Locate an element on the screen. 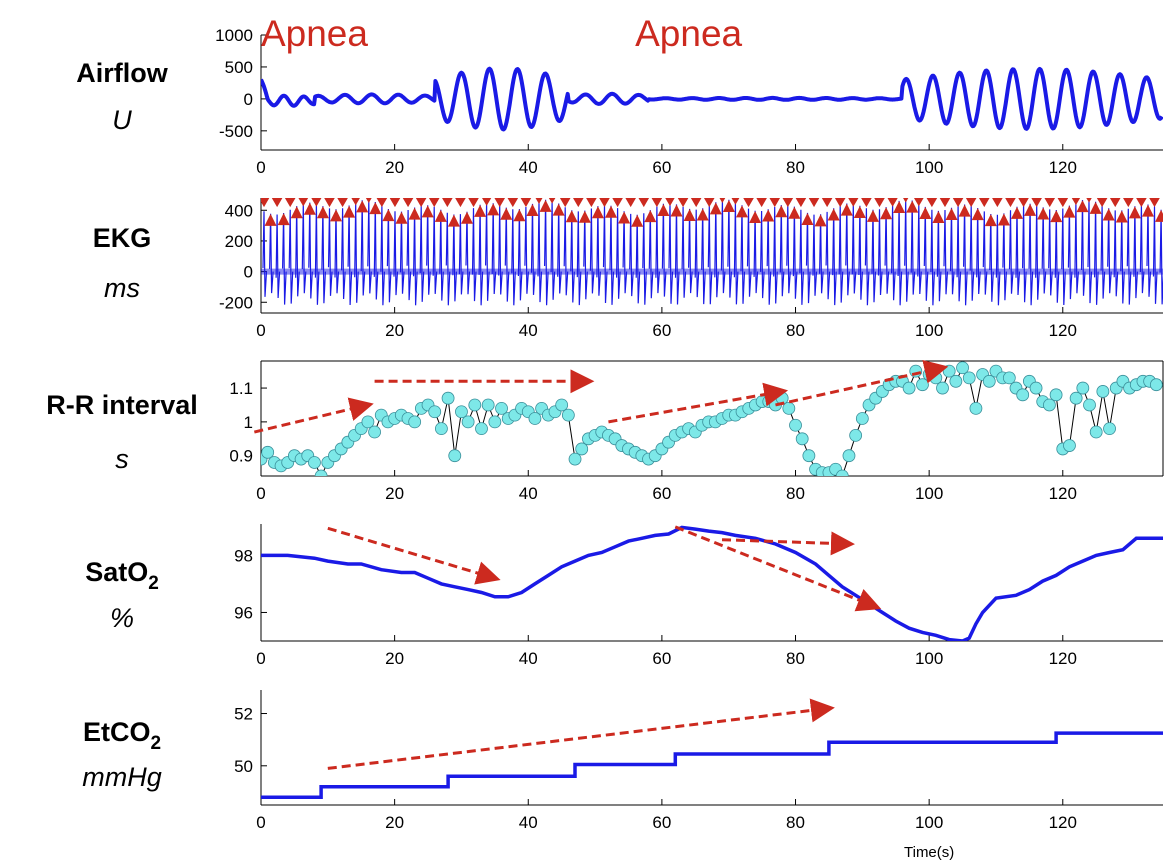 Image resolution: width=1165 pixels, height=863 pixels. panel-unit: mmHg is located at coordinates (122, 777).